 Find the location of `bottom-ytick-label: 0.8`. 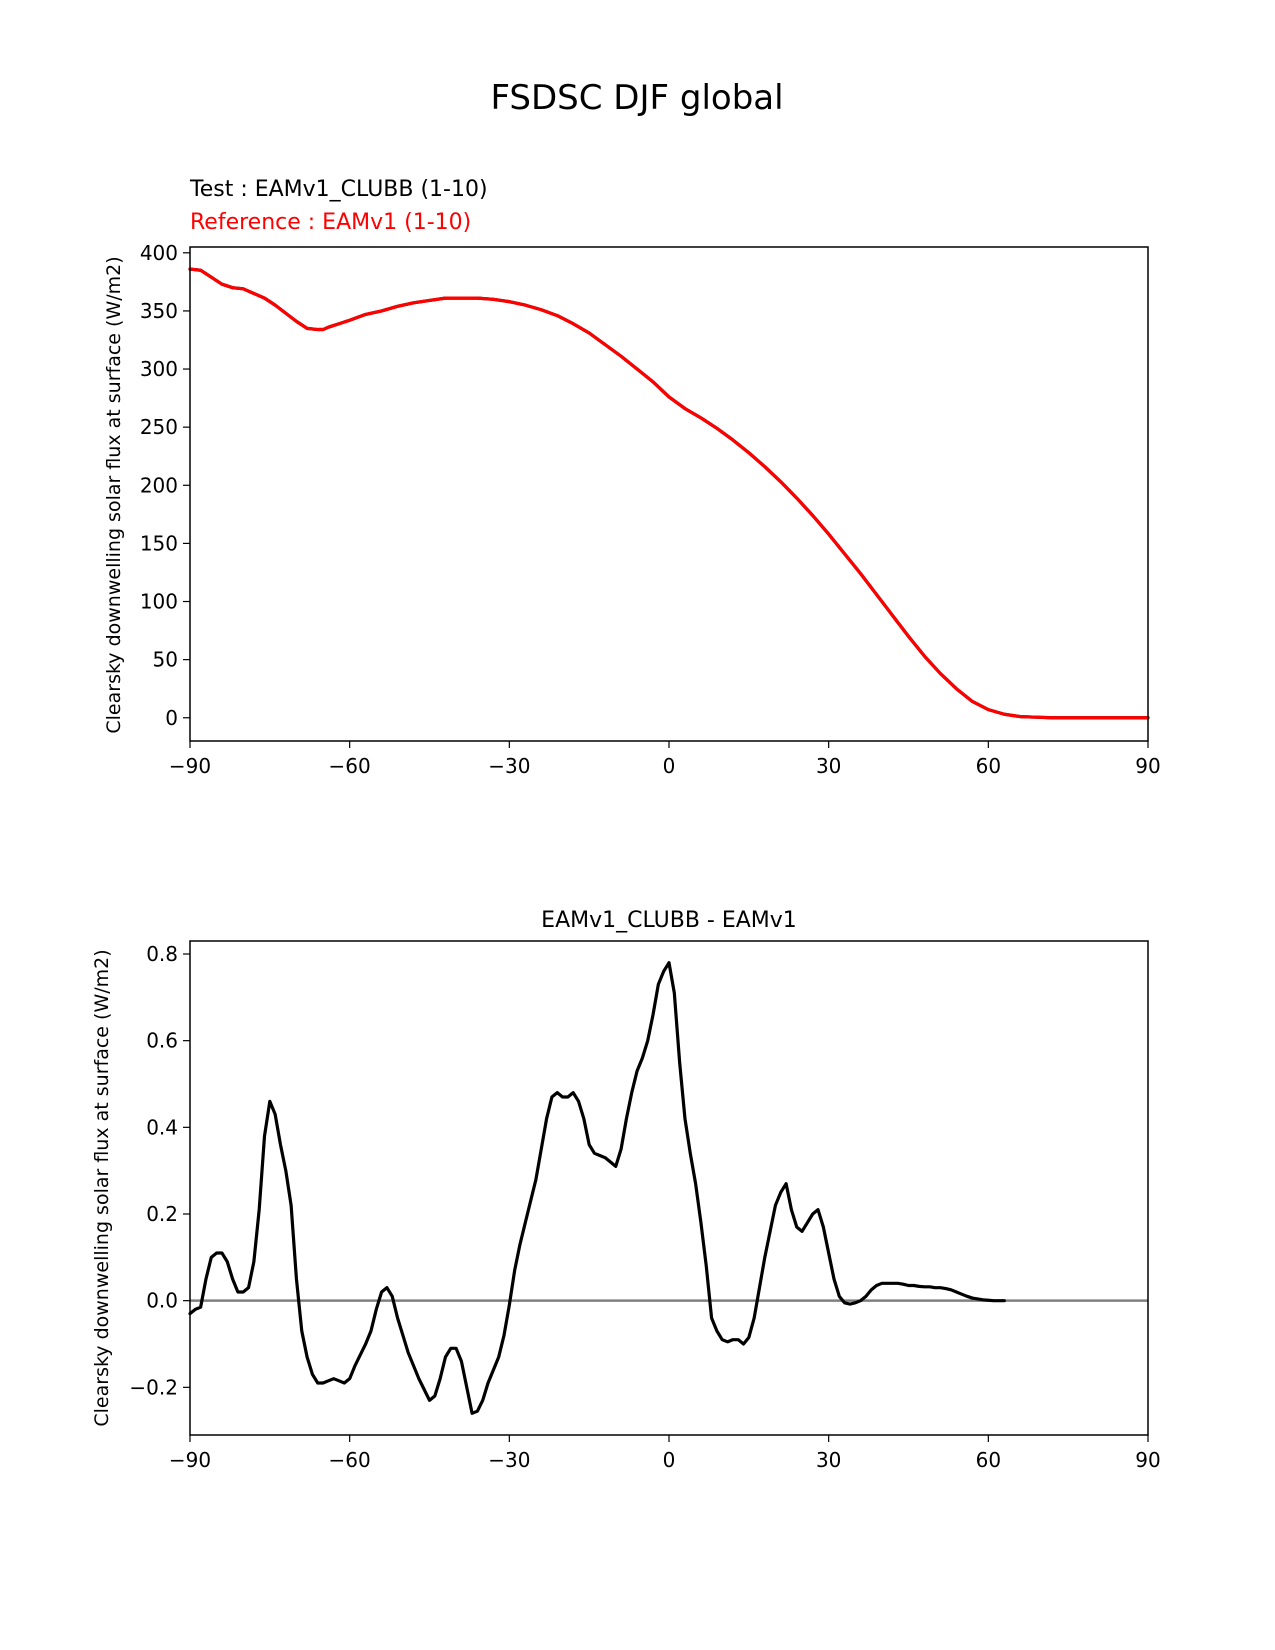

bottom-ytick-label: 0.8 is located at coordinates (162, 954).